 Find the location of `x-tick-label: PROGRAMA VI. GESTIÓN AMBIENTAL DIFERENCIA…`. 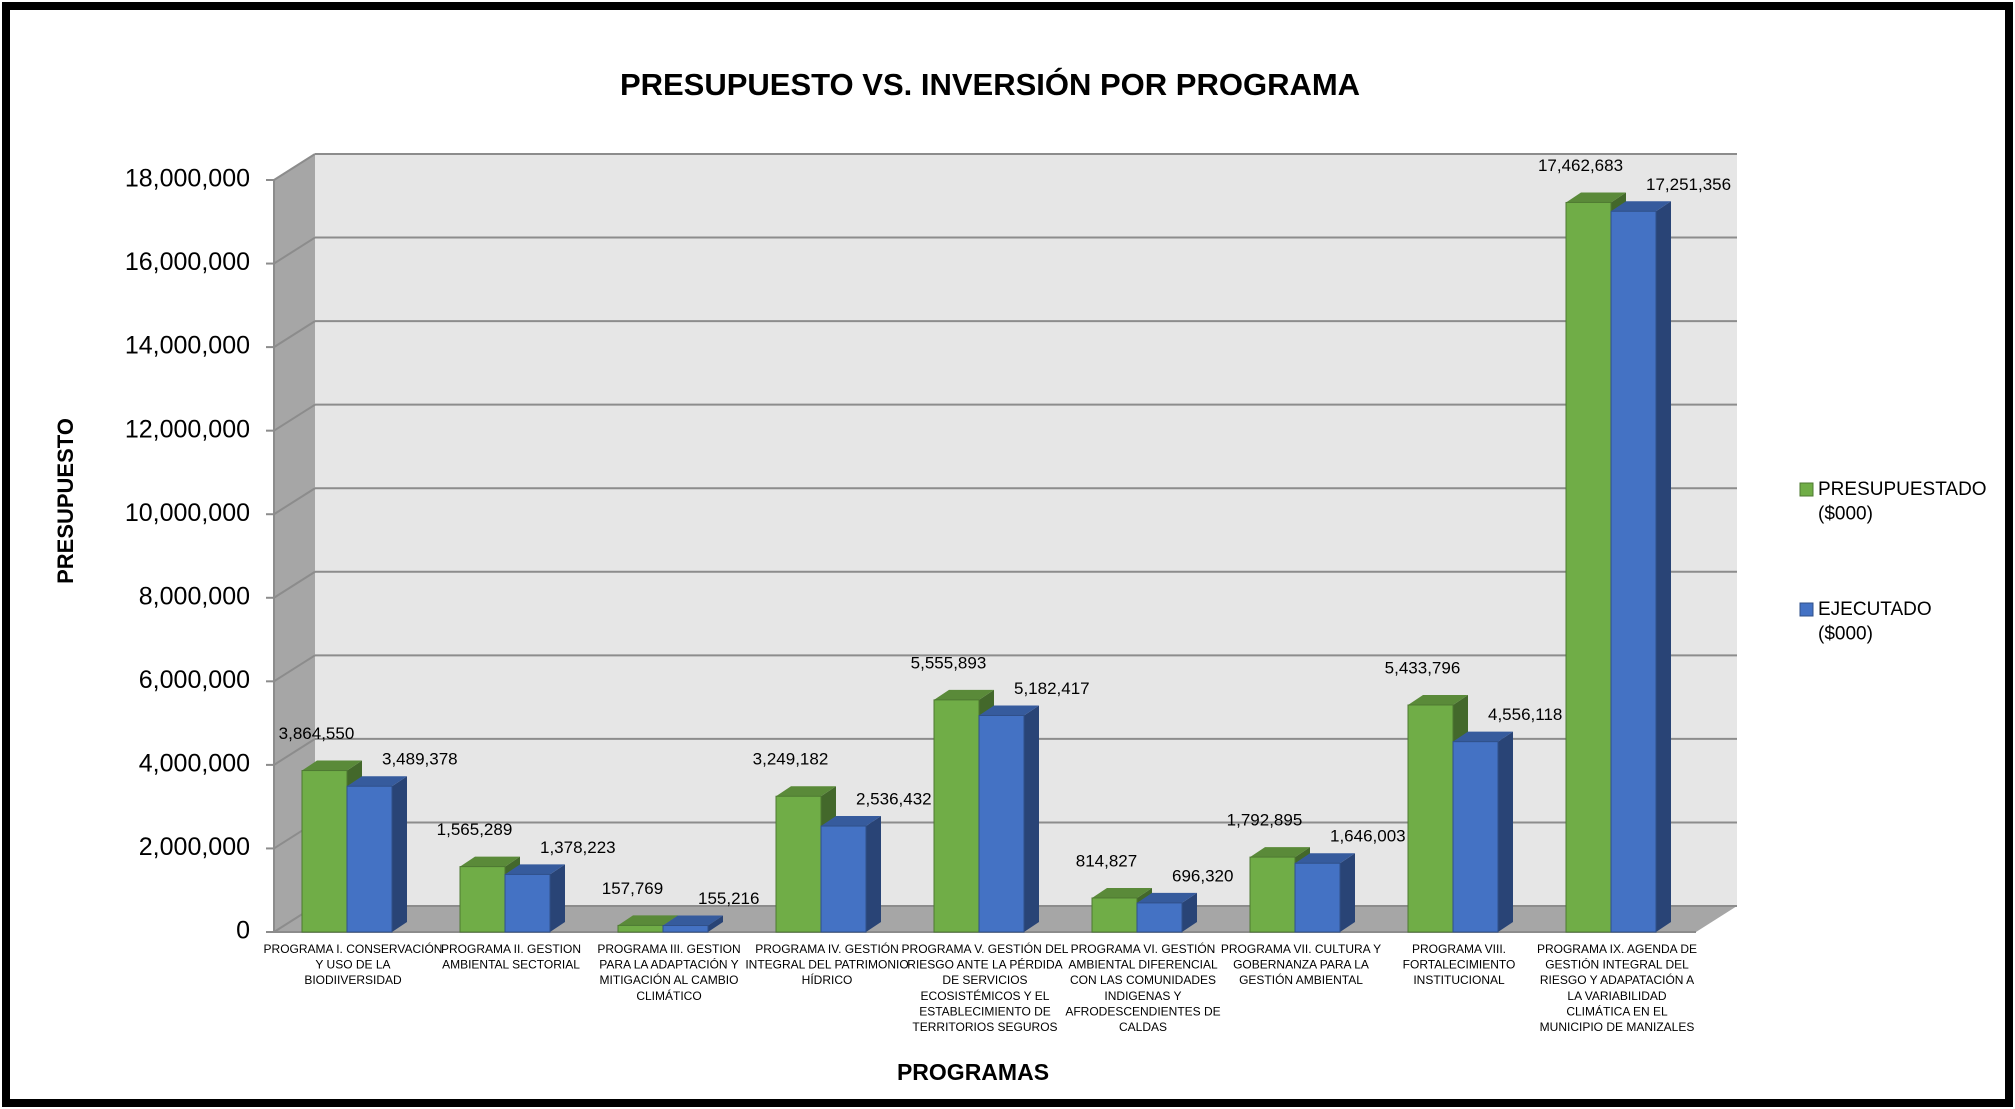

x-tick-label: PROGRAMA VI. GESTIÓN AMBIENTAL DIFERENCIA… is located at coordinates (1142, 987).